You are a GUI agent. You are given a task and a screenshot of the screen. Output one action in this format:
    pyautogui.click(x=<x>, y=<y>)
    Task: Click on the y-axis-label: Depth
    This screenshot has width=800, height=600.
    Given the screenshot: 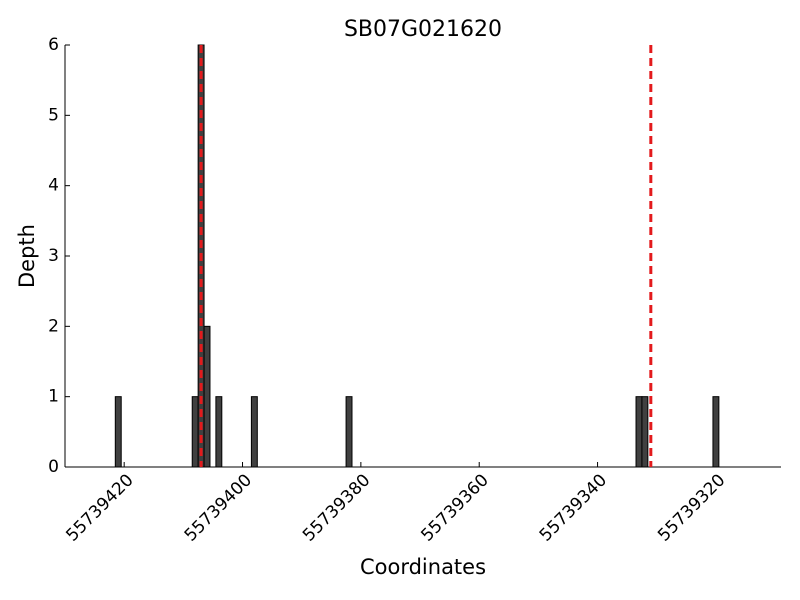 What is the action you would take?
    pyautogui.click(x=27, y=256)
    